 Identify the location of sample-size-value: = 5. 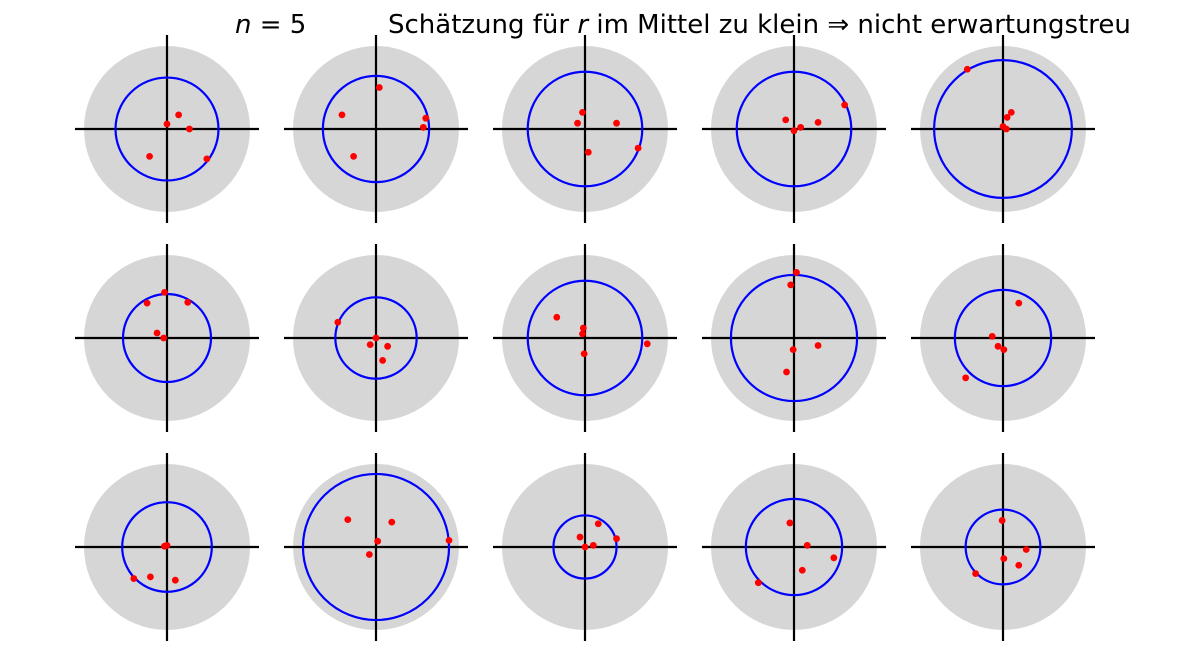
(279, 25).